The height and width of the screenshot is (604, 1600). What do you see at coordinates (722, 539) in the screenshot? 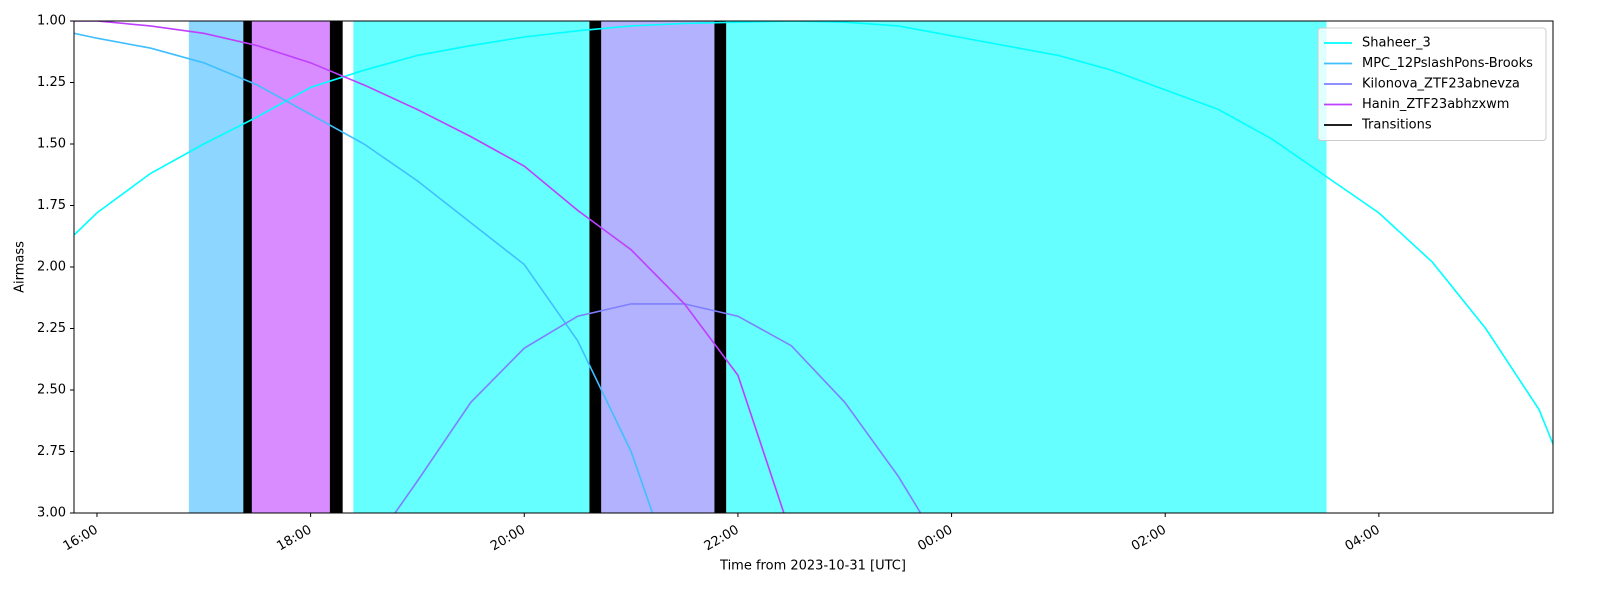
I see `x-tick-label: 22:00` at bounding box center [722, 539].